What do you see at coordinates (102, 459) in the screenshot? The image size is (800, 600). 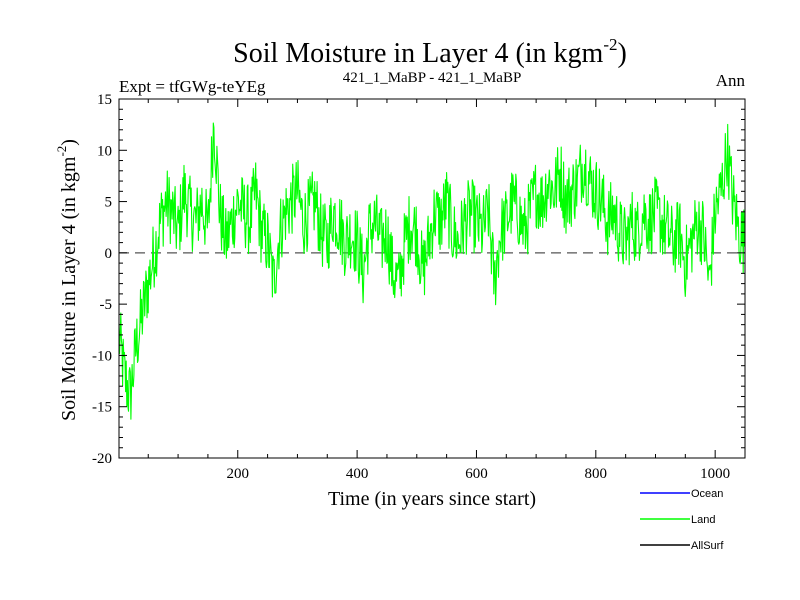 I see `y-tick-label: -20` at bounding box center [102, 459].